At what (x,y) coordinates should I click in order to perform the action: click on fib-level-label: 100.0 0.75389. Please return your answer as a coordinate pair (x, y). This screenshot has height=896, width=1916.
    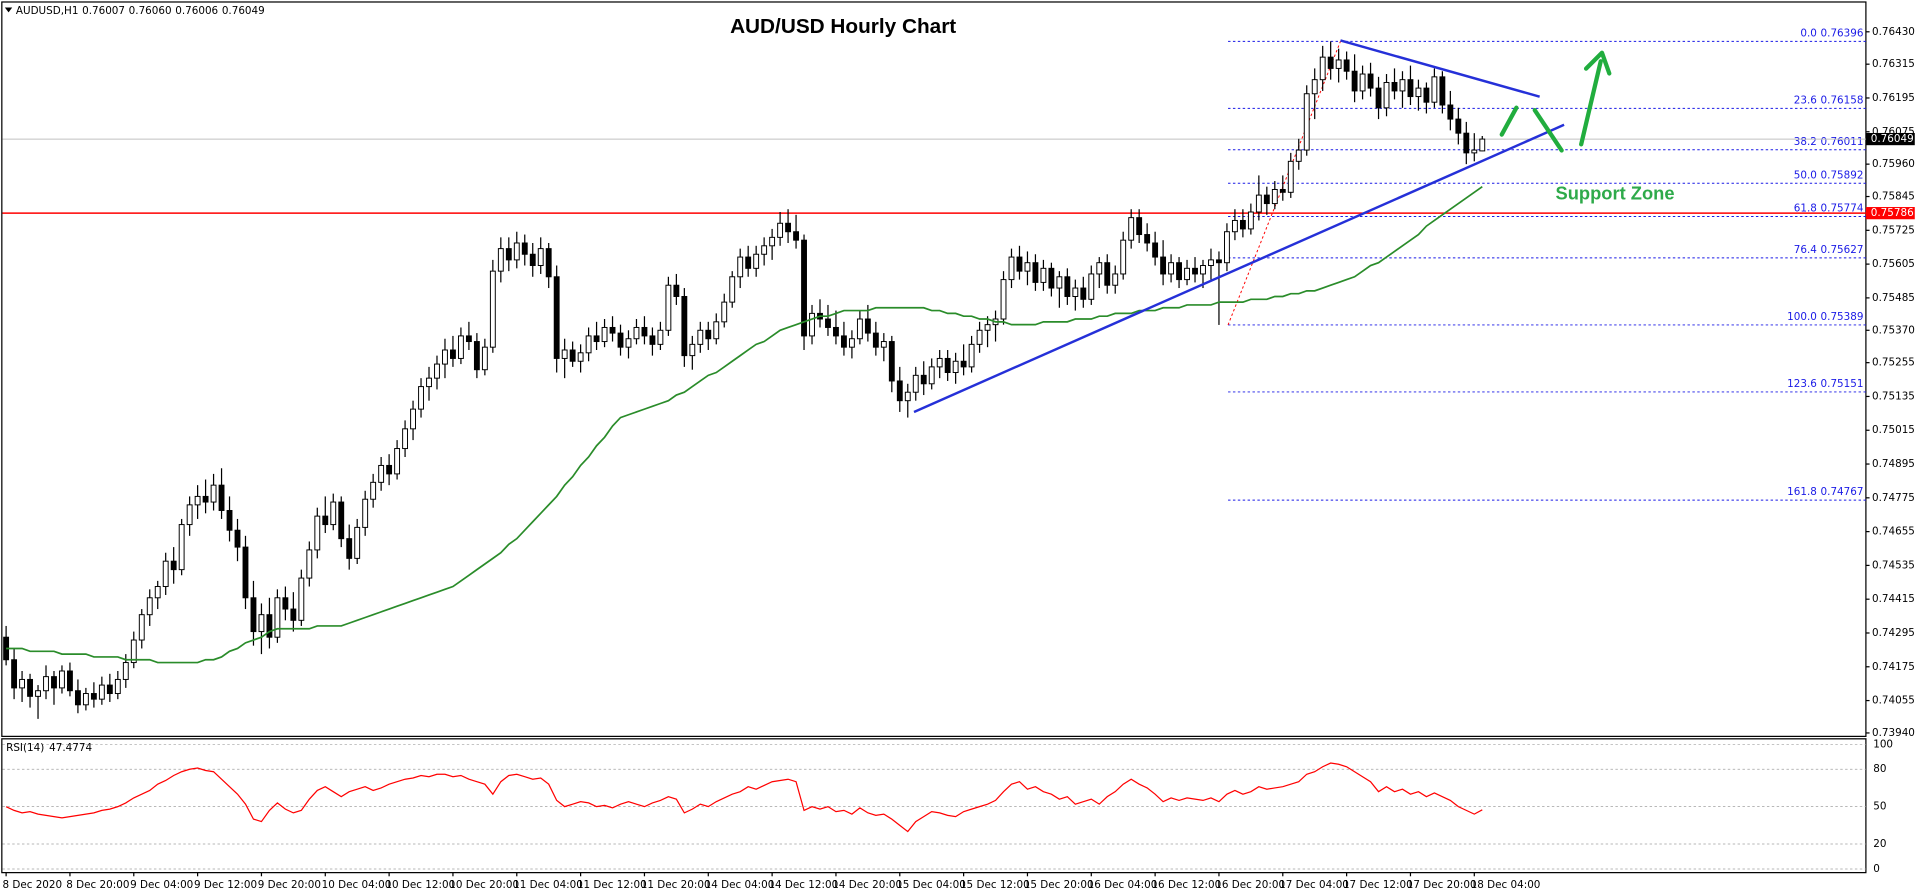
    Looking at the image, I should click on (1825, 317).